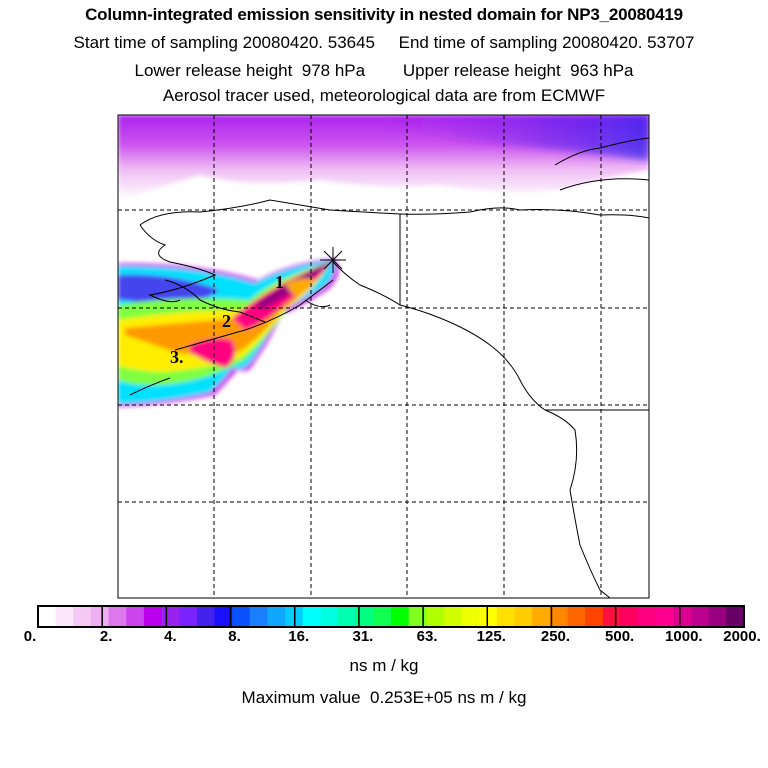  Describe the element at coordinates (279, 282) in the screenshot. I see `plume-label-1: 1` at that location.